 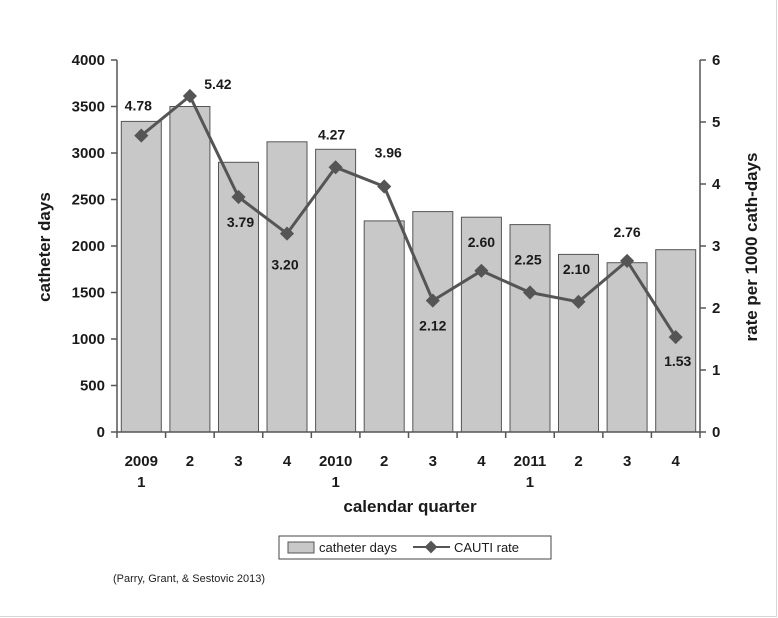 What do you see at coordinates (44, 247) in the screenshot?
I see `y-axis-title: catheter days` at bounding box center [44, 247].